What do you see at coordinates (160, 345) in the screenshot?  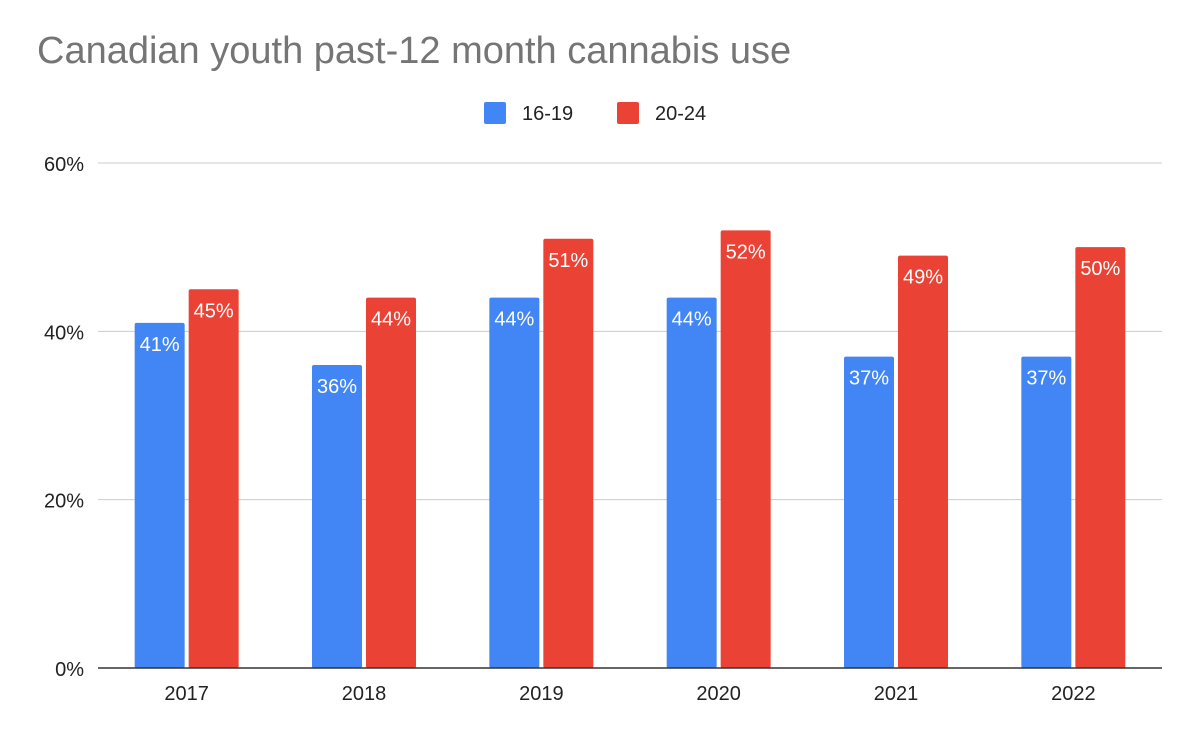 I see `data-label: 41%` at bounding box center [160, 345].